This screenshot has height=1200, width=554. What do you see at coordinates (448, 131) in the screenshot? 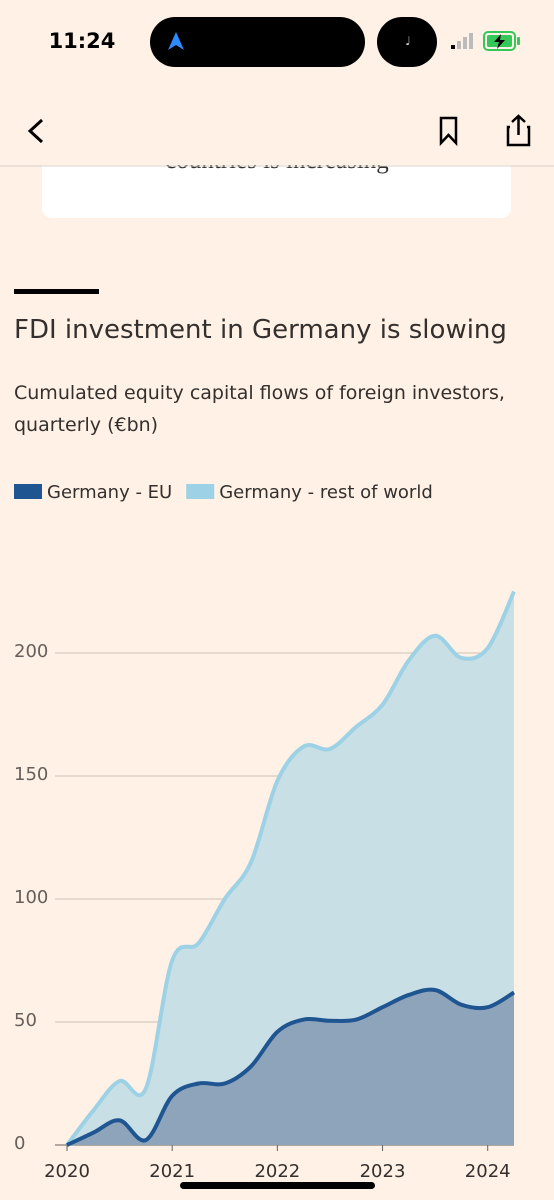
I see `bookmark-button` at bounding box center [448, 131].